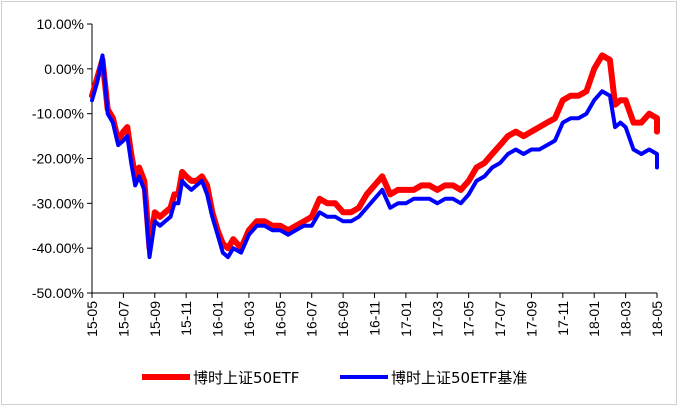  Describe the element at coordinates (531, 319) in the screenshot. I see `x-tick-label: 17-09` at that location.